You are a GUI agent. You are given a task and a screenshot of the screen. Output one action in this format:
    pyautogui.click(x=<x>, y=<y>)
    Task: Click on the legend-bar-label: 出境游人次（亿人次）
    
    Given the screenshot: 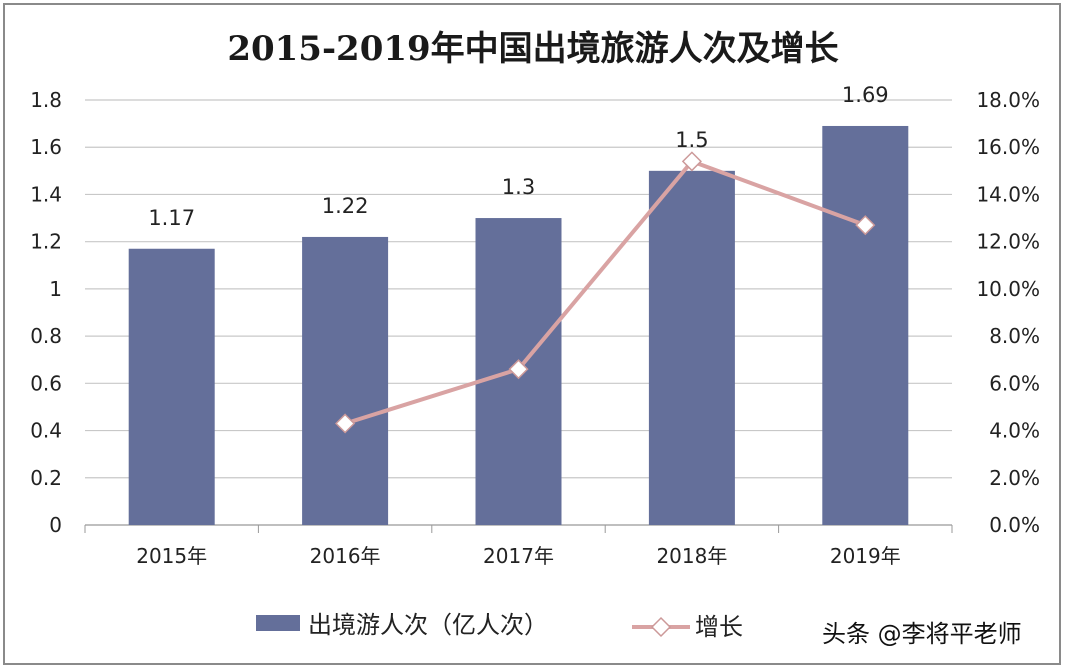 What is the action you would take?
    pyautogui.click(x=428, y=625)
    